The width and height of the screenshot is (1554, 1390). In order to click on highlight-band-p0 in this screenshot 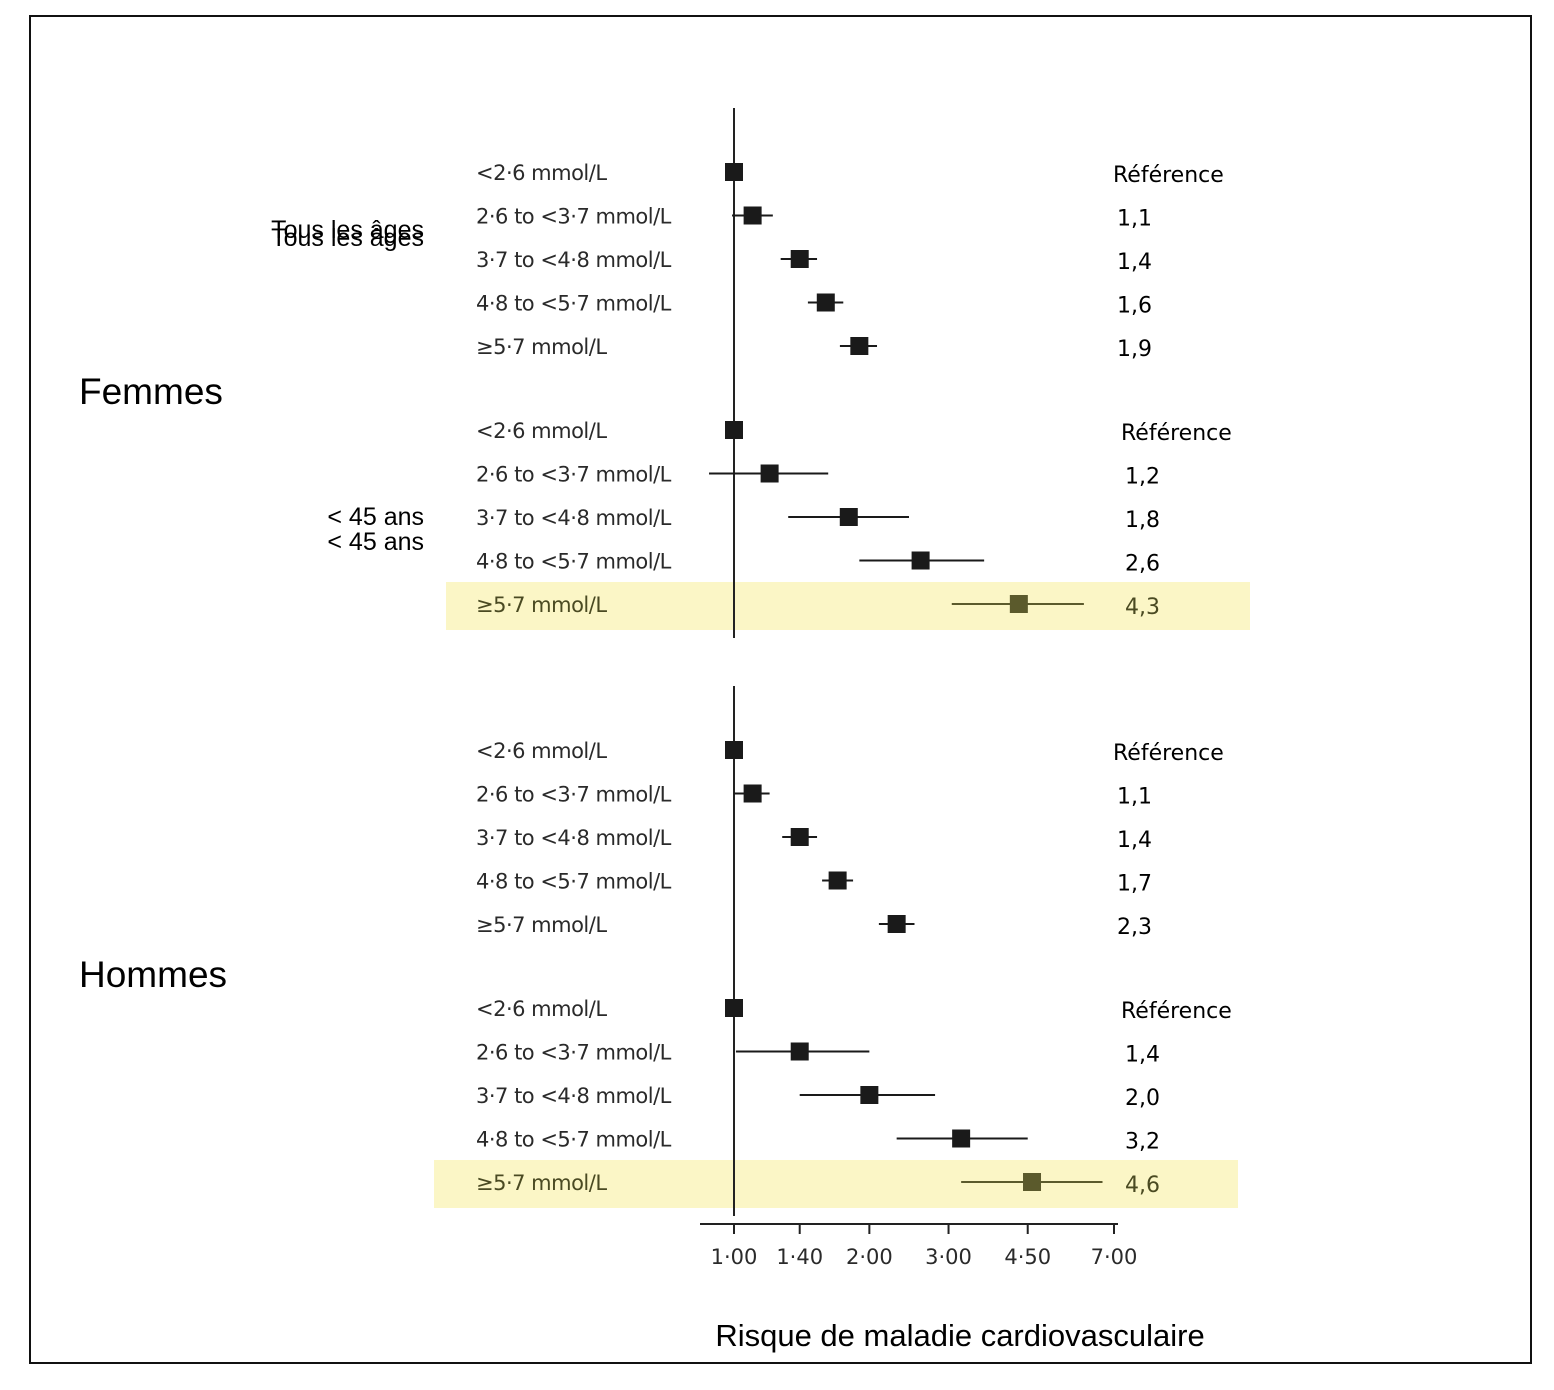, I will do `click(848, 606)`.